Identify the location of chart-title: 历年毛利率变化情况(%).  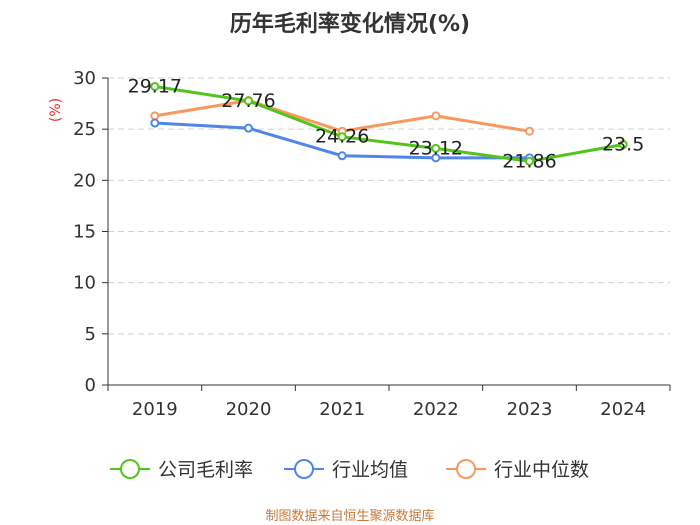
(350, 24).